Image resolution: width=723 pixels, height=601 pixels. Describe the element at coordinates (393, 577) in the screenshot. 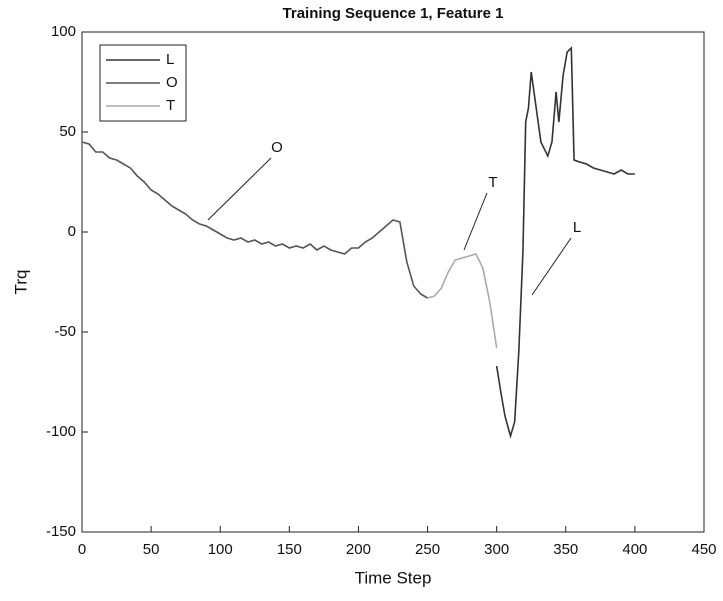

I see `x-axis-label: Time Step` at that location.